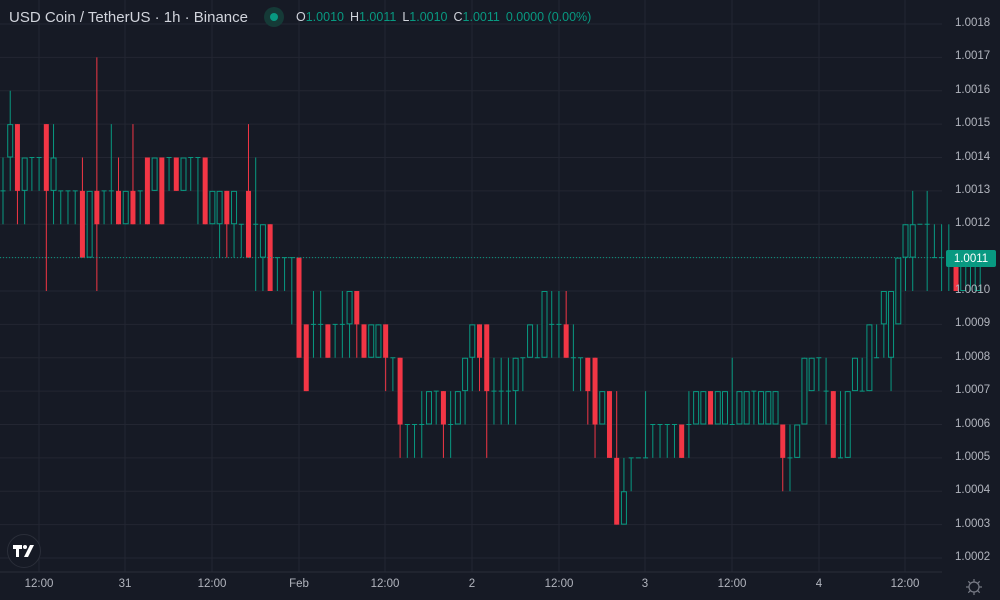  I want to click on high-value: 1.0011, so click(378, 17).